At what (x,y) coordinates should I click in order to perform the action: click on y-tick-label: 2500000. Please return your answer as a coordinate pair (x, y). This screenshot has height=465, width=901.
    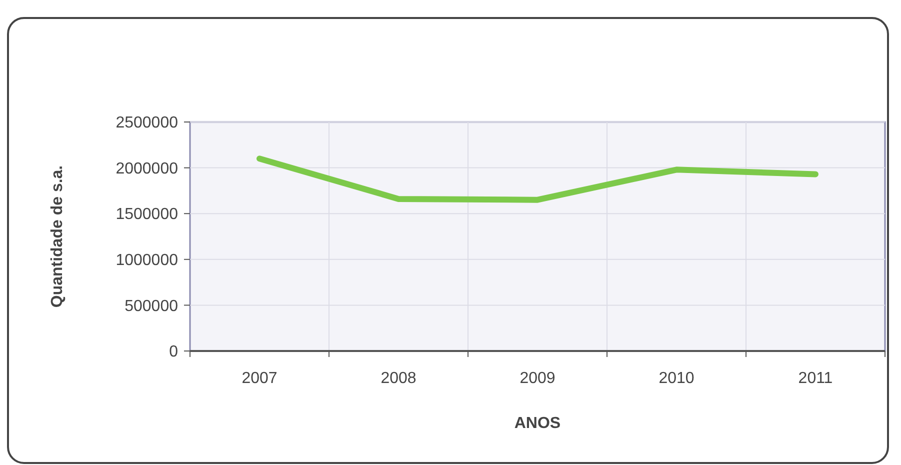
    Looking at the image, I should click on (147, 123).